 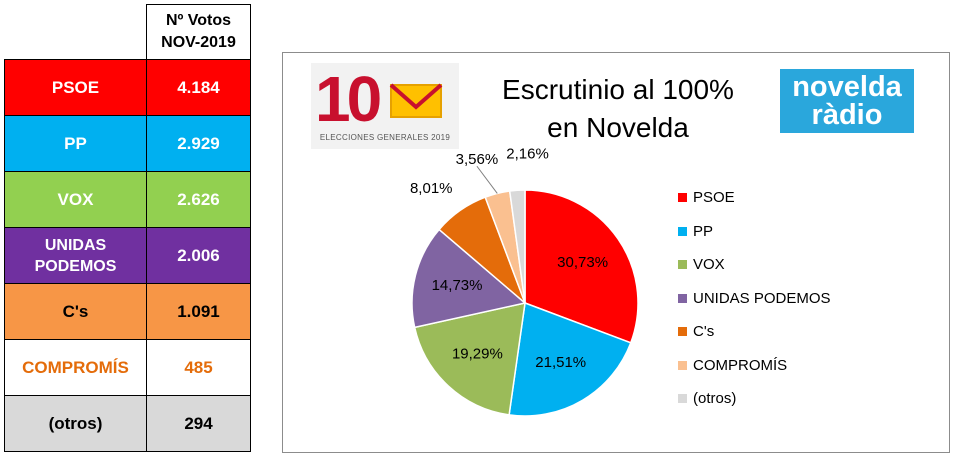 I want to click on novelda-radio-logo: novelda ràdio, so click(x=847, y=101).